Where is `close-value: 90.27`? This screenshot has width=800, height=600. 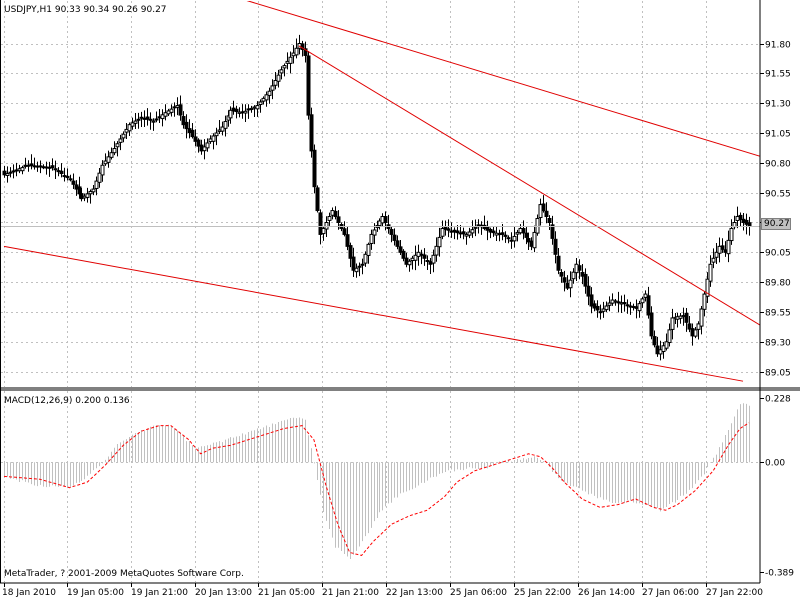 close-value: 90.27 is located at coordinates (153, 10).